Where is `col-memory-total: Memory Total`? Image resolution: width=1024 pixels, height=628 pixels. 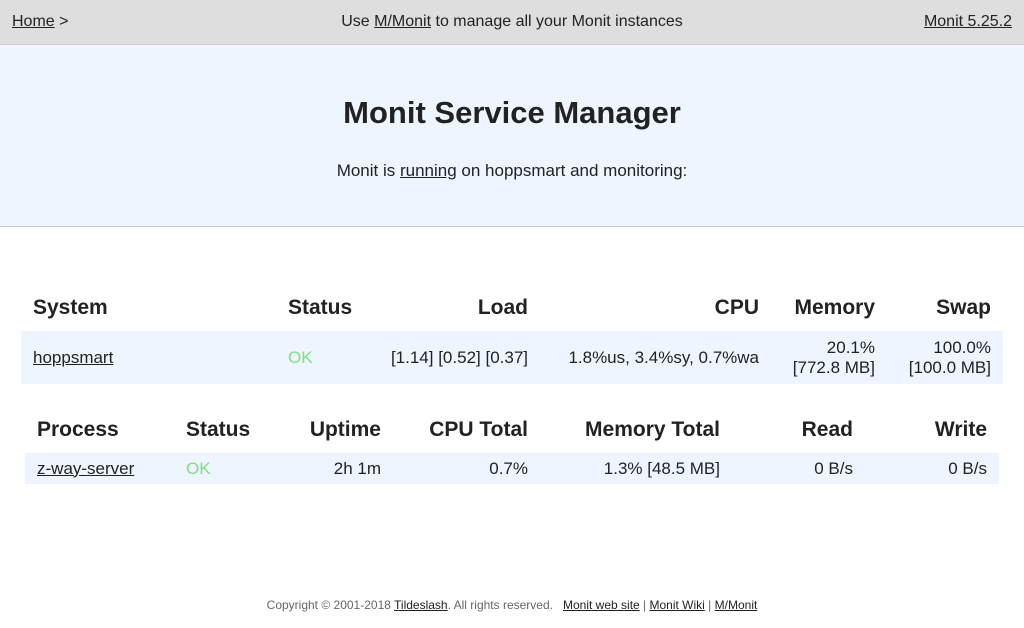
col-memory-total: Memory Total is located at coordinates (652, 429).